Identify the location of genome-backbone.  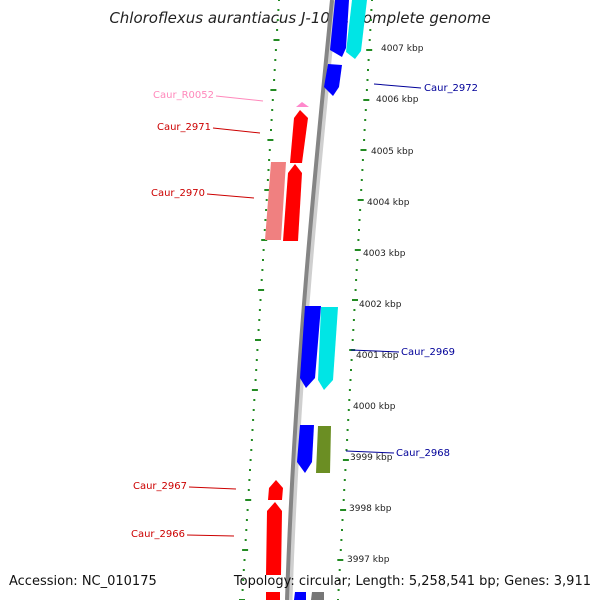
(309, 300).